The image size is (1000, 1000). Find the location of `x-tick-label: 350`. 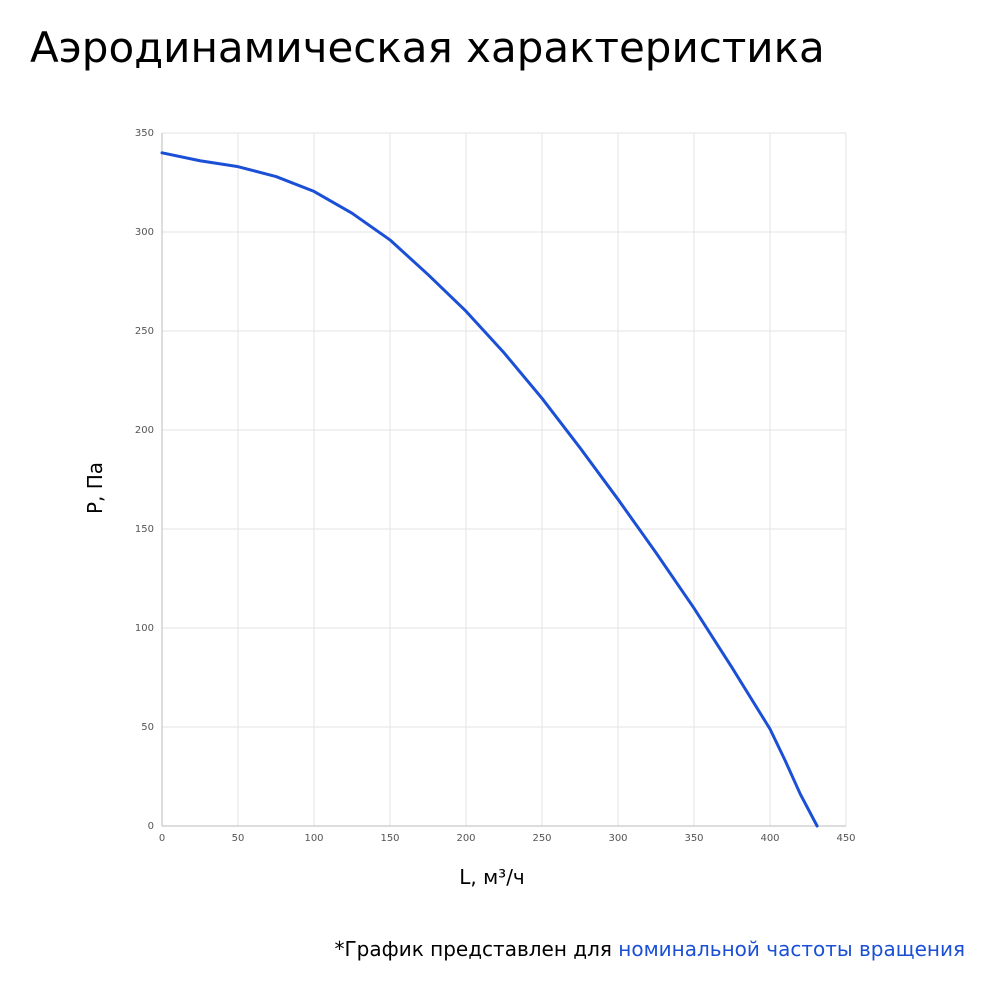

x-tick-label: 350 is located at coordinates (693, 838).